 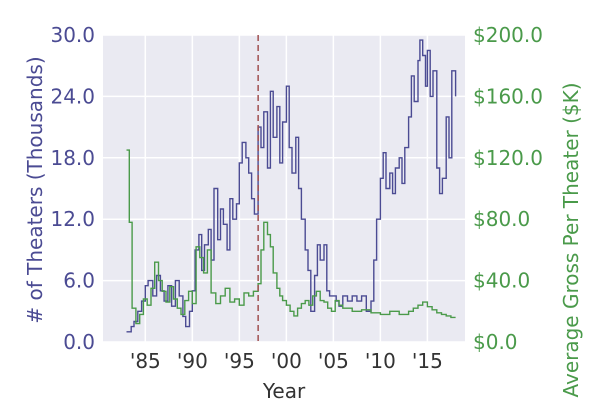 I want to click on right-tick-label: $80.0, so click(x=501, y=219).